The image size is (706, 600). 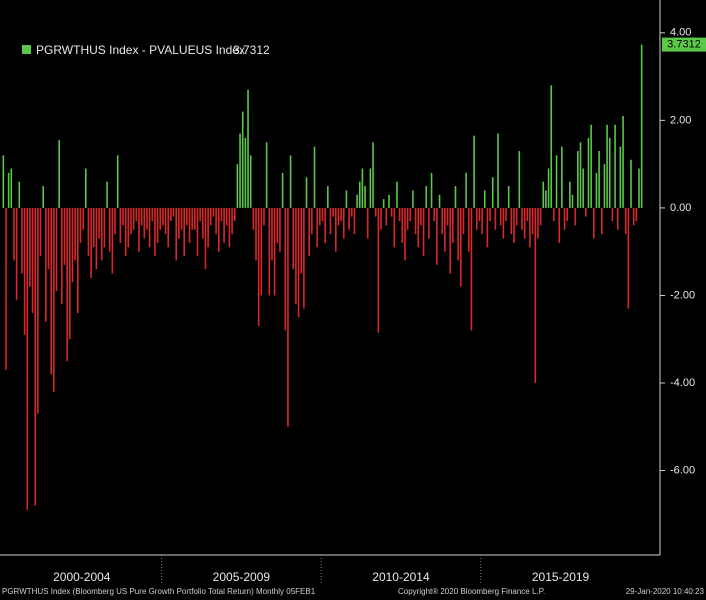 I want to click on x-period-label: 2010-2014, so click(x=401, y=577).